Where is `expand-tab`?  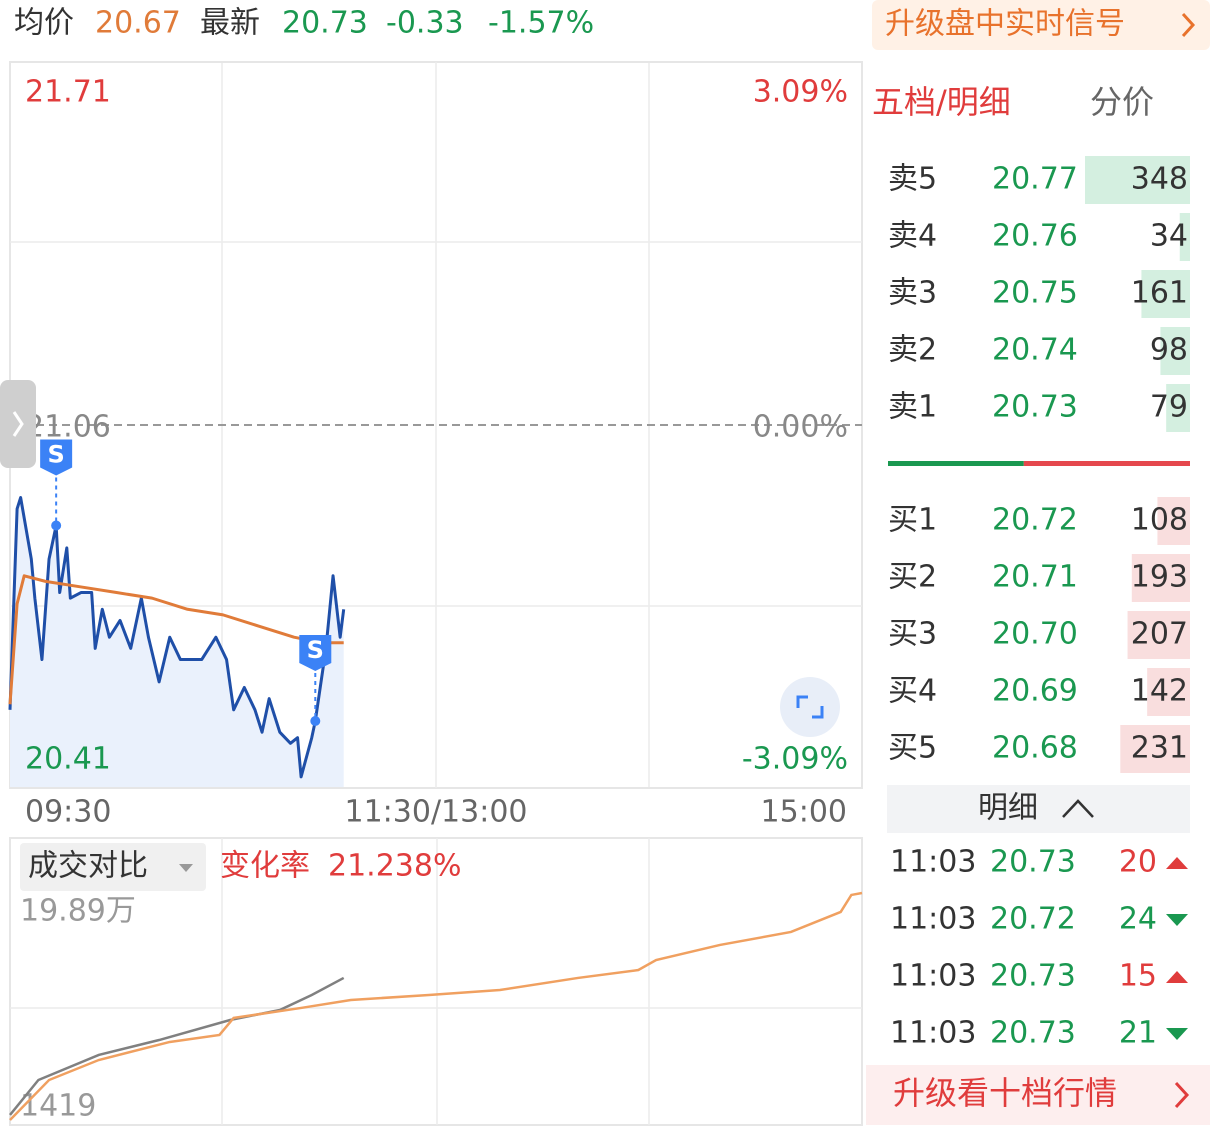
expand-tab is located at coordinates (18, 424).